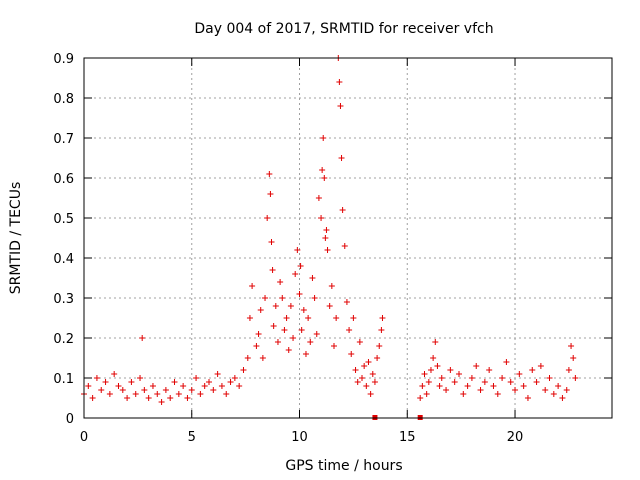 This screenshot has height=480, width=640. Describe the element at coordinates (63, 259) in the screenshot. I see `y-tick-label: 0.4` at that location.